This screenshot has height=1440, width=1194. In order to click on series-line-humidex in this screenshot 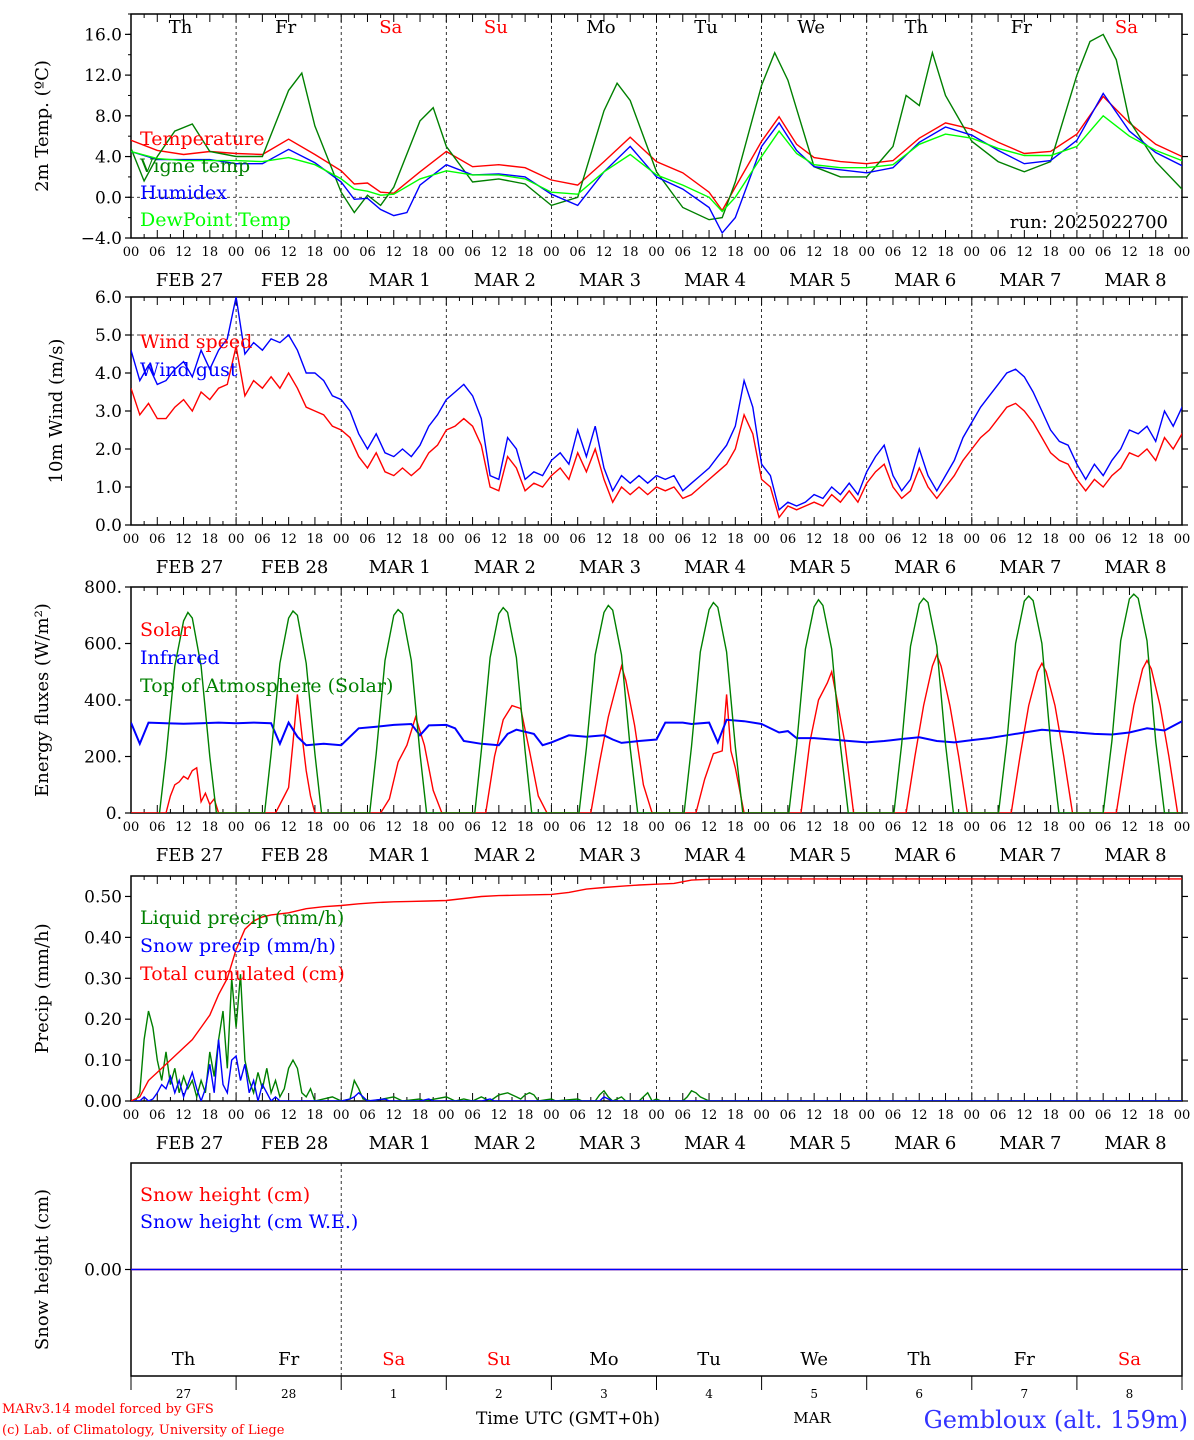, I will do `click(656, 163)`.